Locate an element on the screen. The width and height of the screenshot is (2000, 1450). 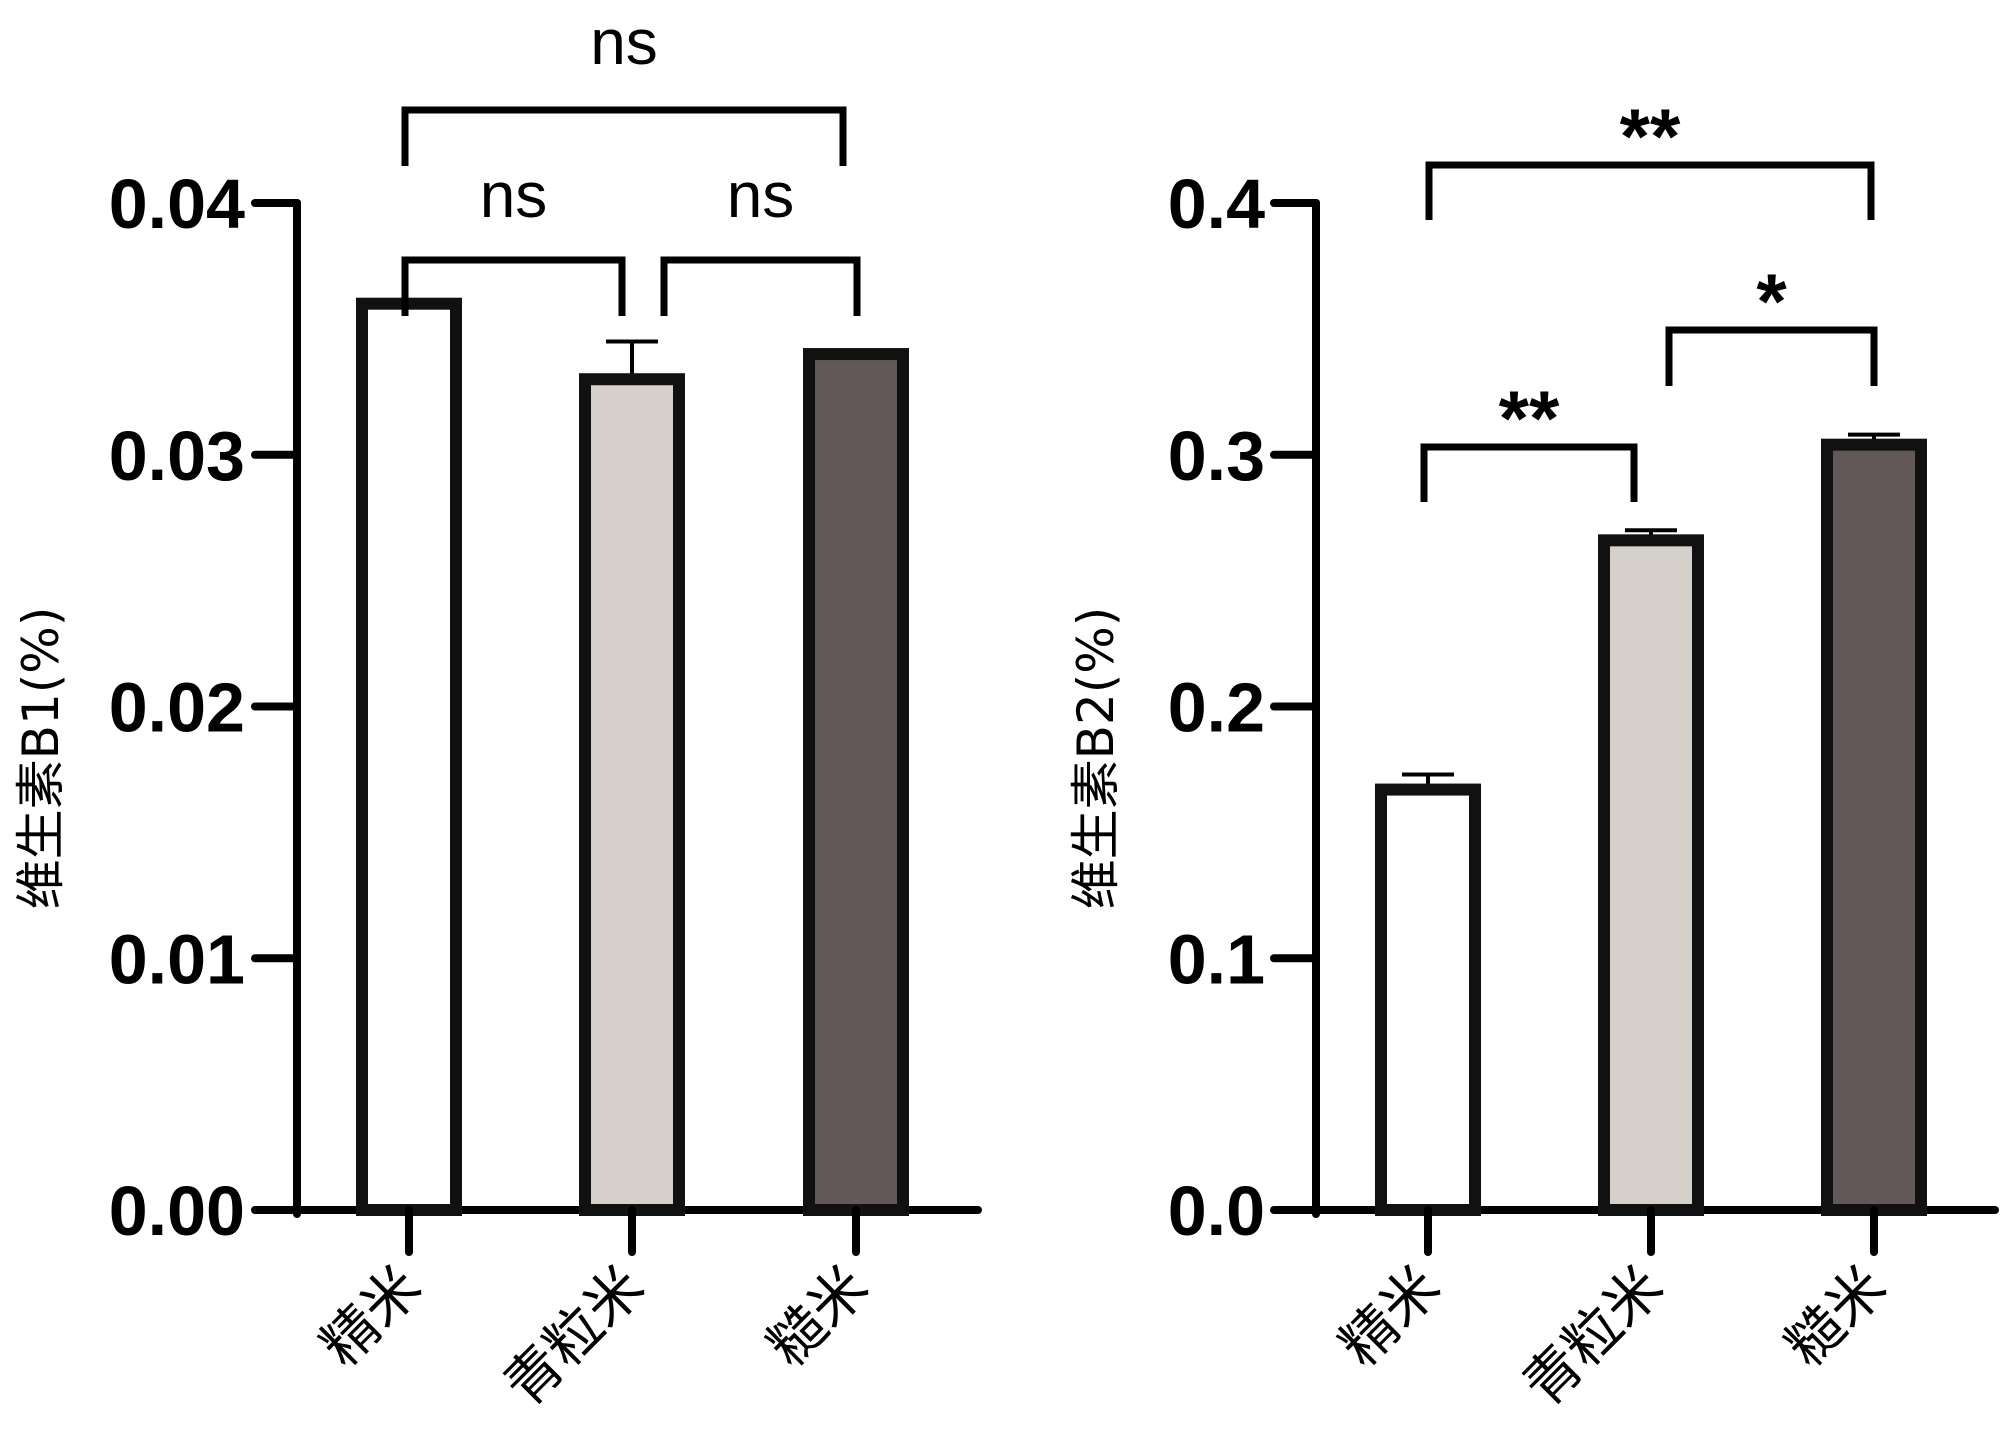
y-tick-label: 0.4 is located at coordinates (1216, 204).